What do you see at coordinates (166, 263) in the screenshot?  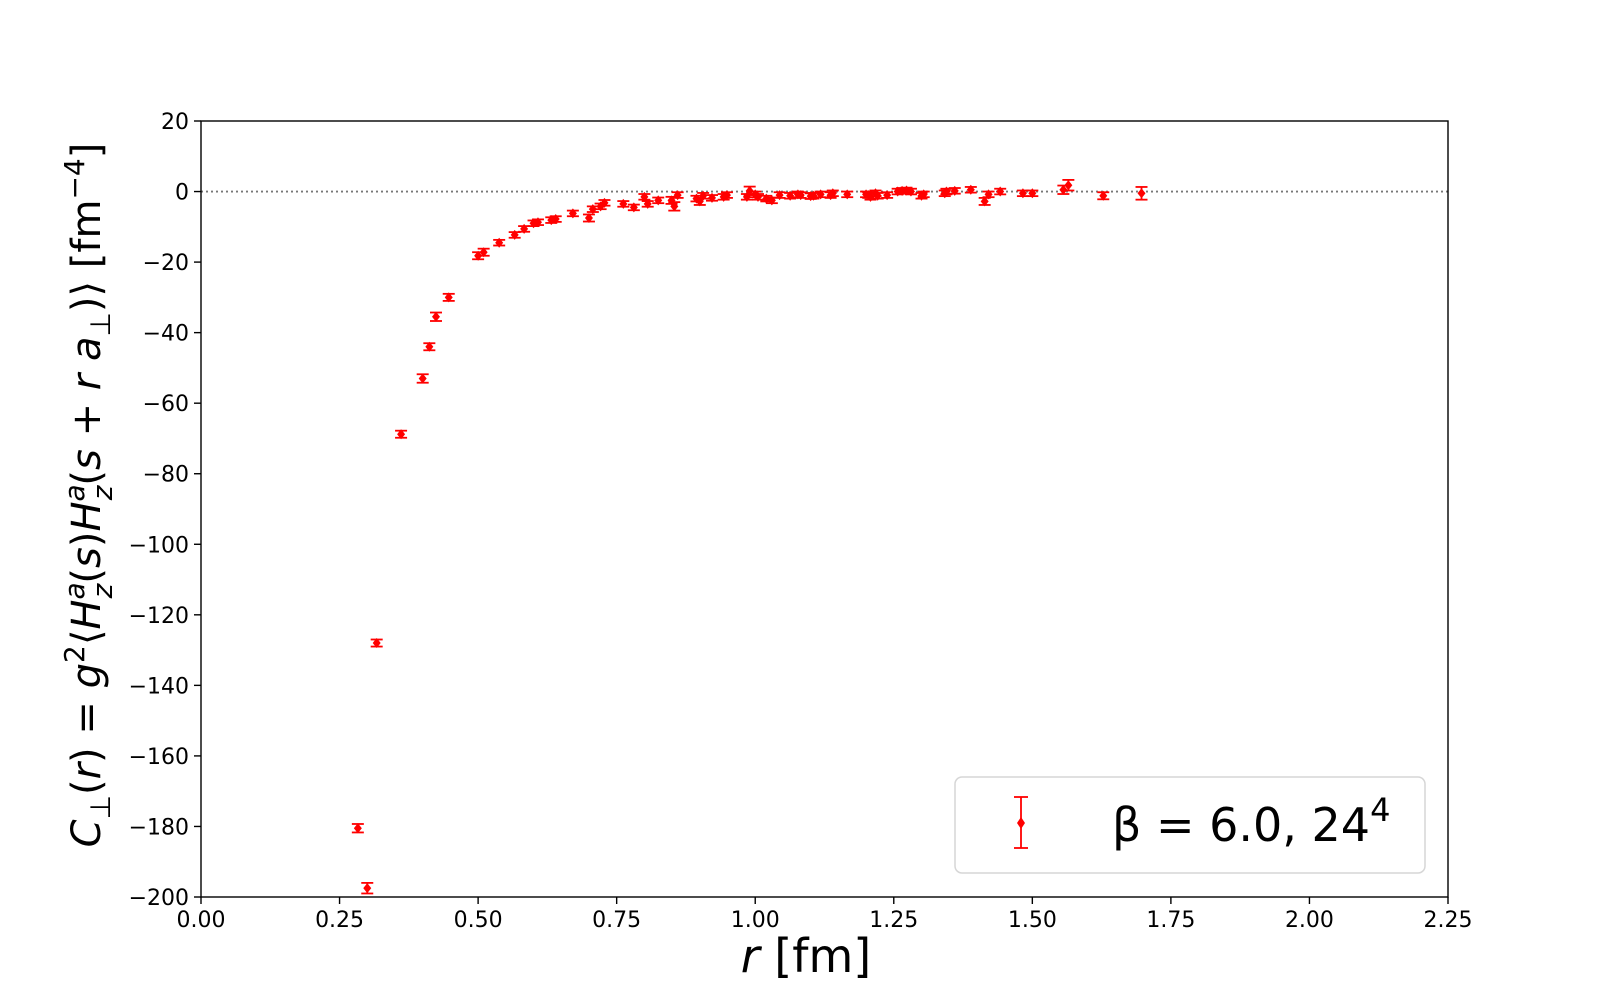 I see `y-tick-label: −20` at bounding box center [166, 263].